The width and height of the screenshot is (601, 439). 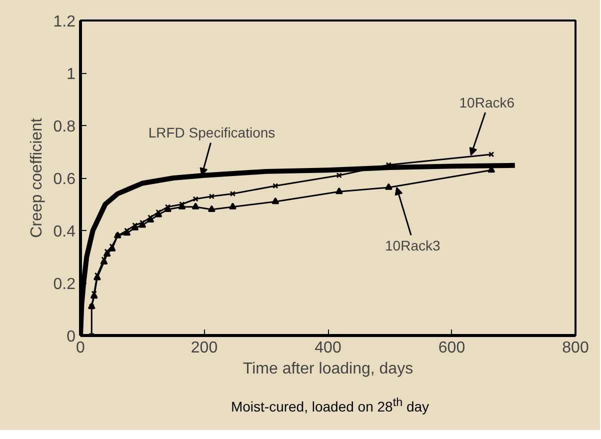 I want to click on y-tick-label: 0.6, so click(x=64, y=179).